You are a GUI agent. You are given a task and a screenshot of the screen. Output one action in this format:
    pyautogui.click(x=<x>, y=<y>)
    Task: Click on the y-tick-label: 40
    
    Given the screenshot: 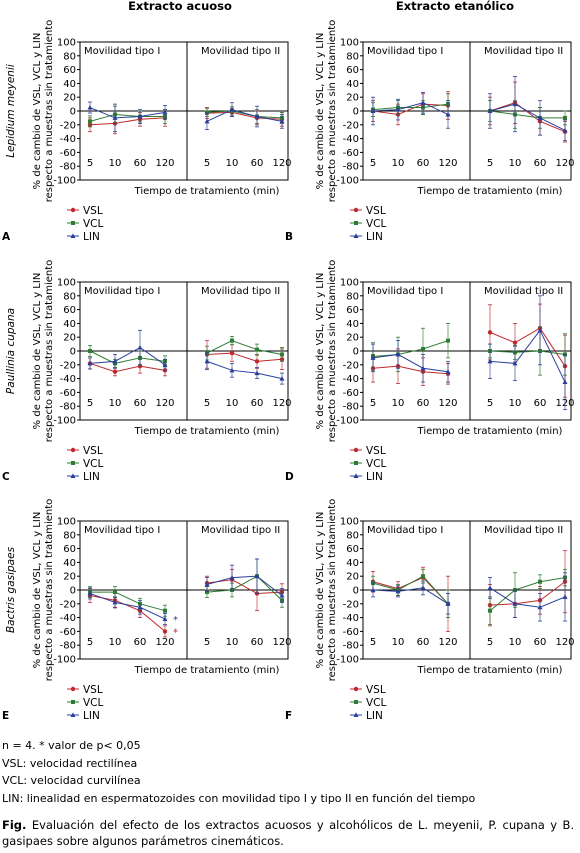 What is the action you would take?
    pyautogui.click(x=352, y=324)
    